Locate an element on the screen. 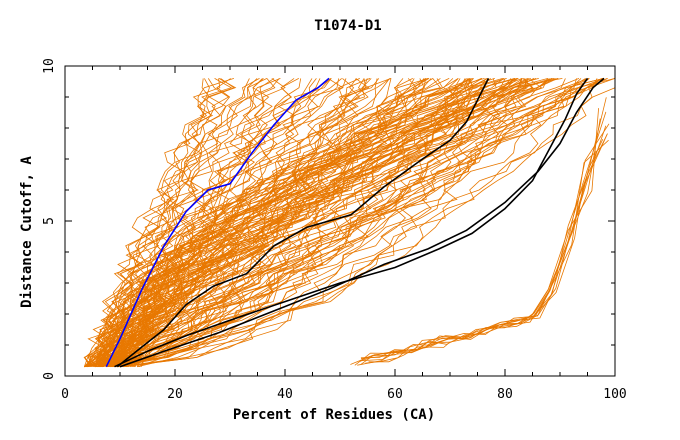  chart-title: T1074-D1 is located at coordinates (347, 26).